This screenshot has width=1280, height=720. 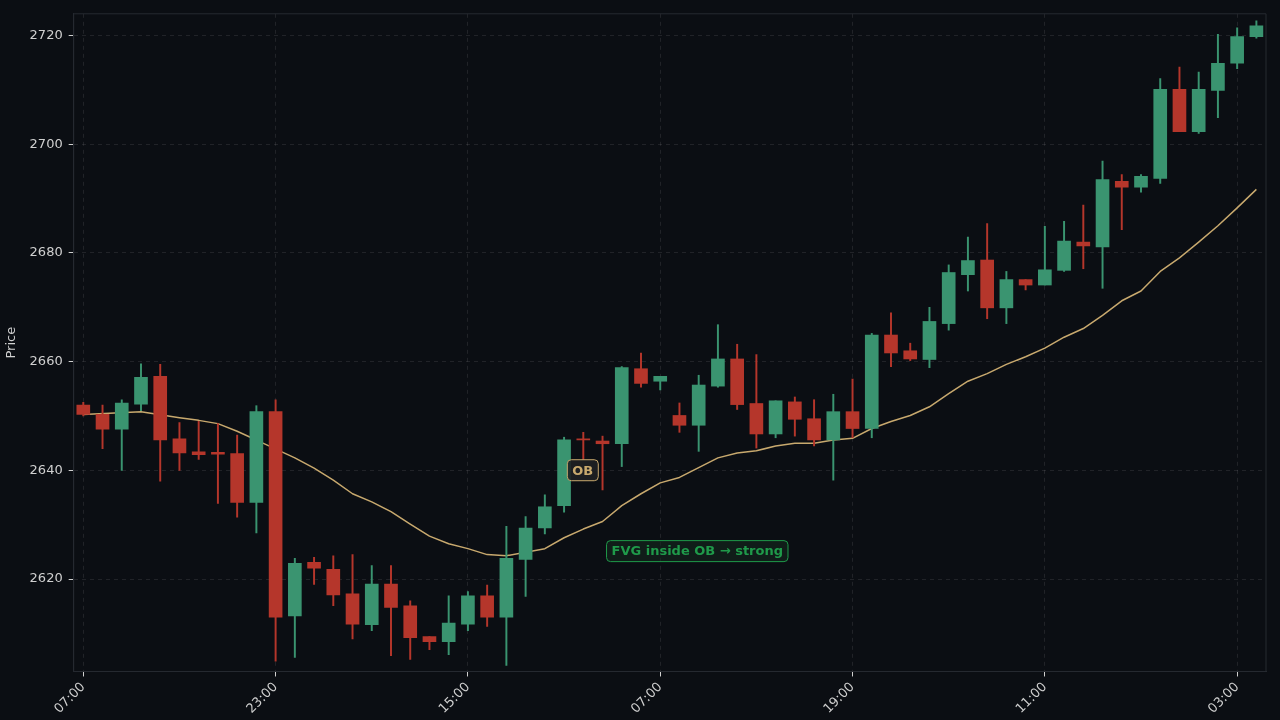 What do you see at coordinates (697, 551) in the screenshot?
I see `annotation: FVG inside OB → strong` at bounding box center [697, 551].